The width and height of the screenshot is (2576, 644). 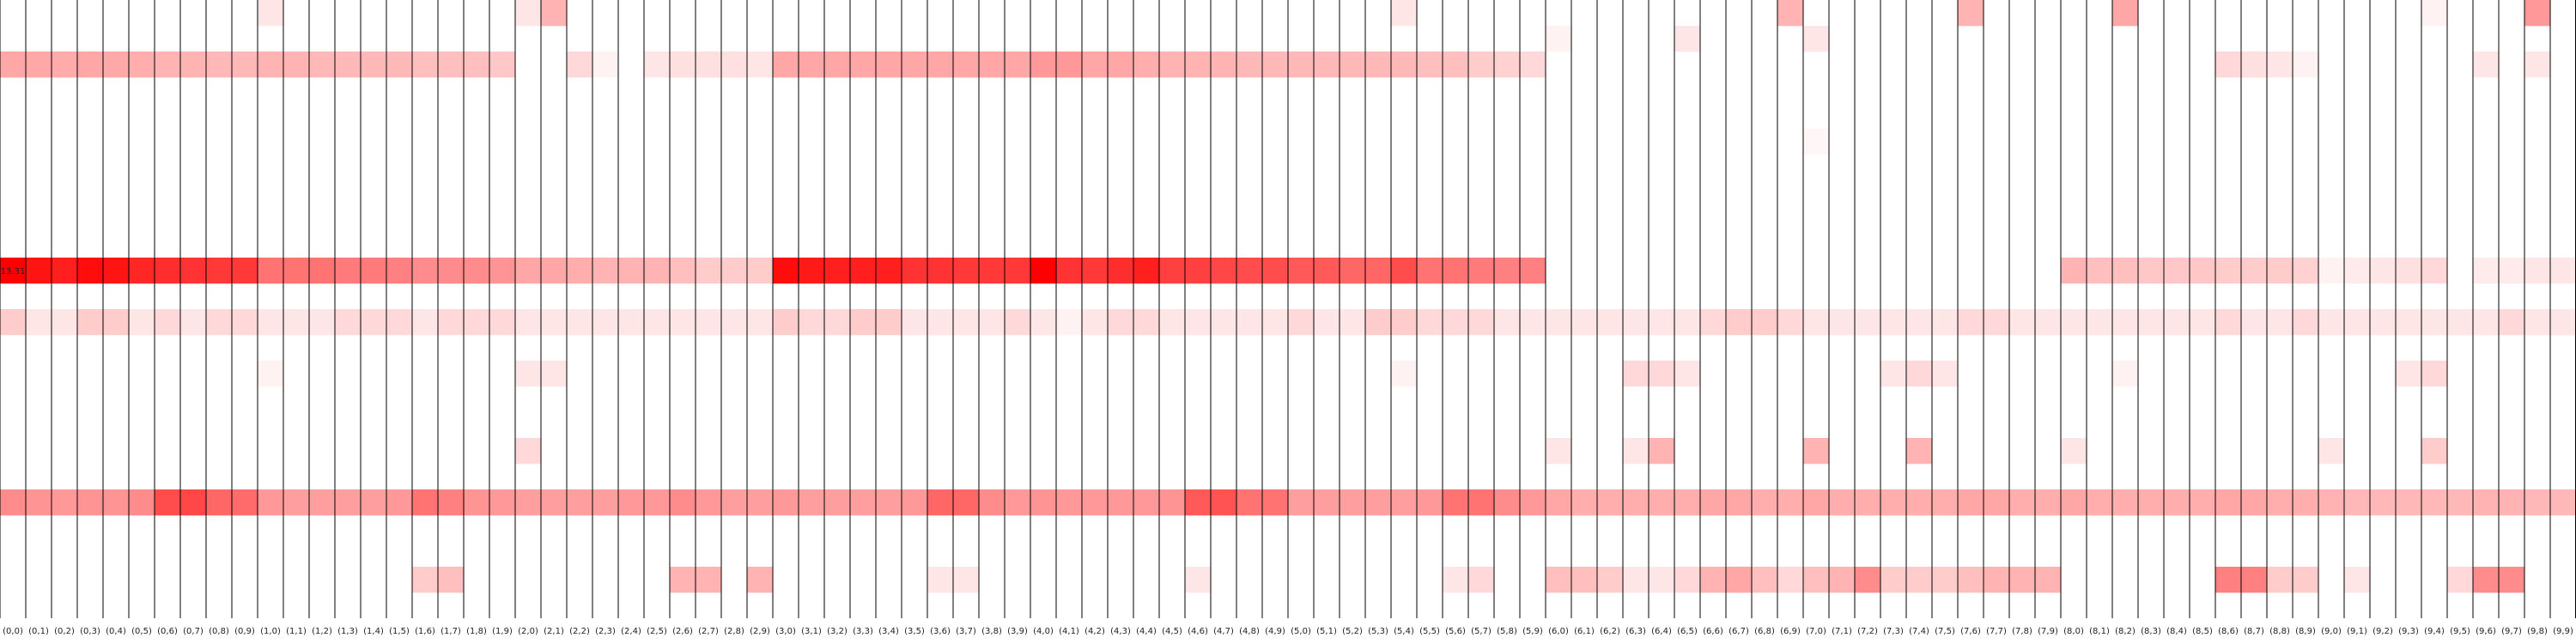 What do you see at coordinates (1120, 631) in the screenshot?
I see `x-tick-label: (4,3)` at bounding box center [1120, 631].